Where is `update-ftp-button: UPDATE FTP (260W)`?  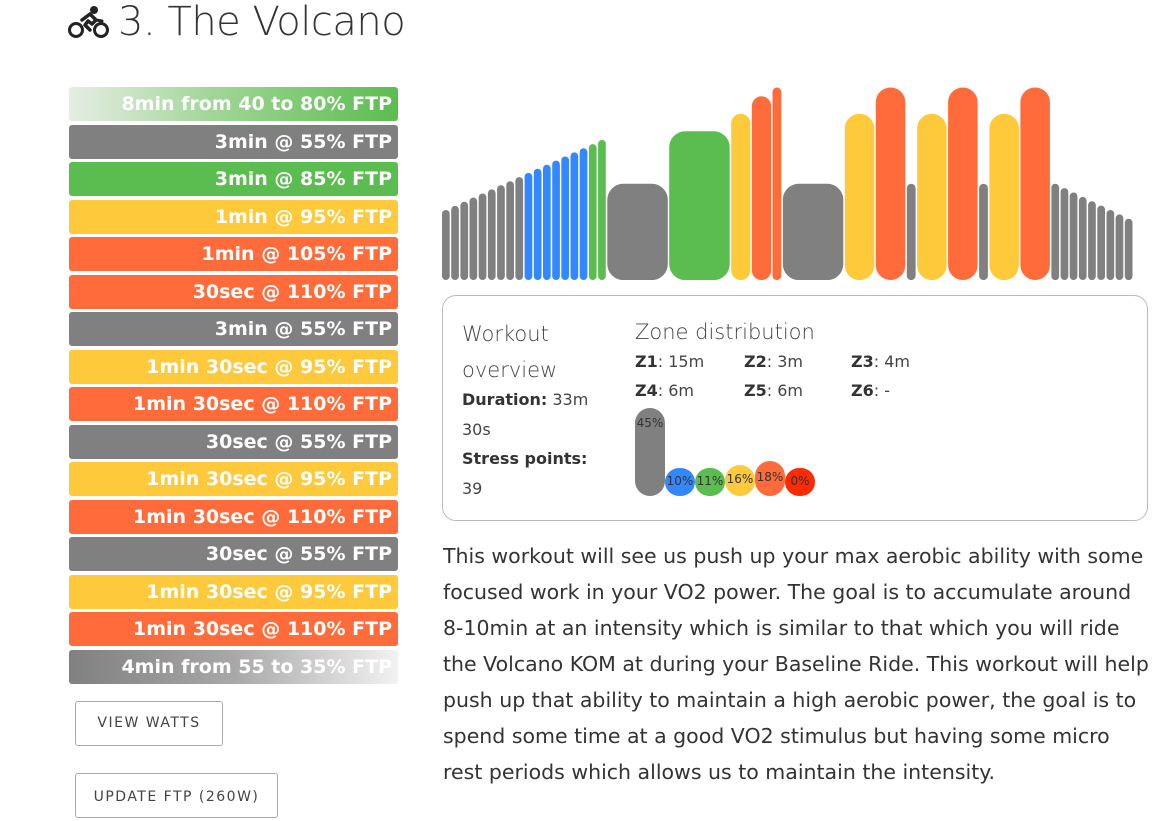
update-ftp-button: UPDATE FTP (260W) is located at coordinates (176, 795).